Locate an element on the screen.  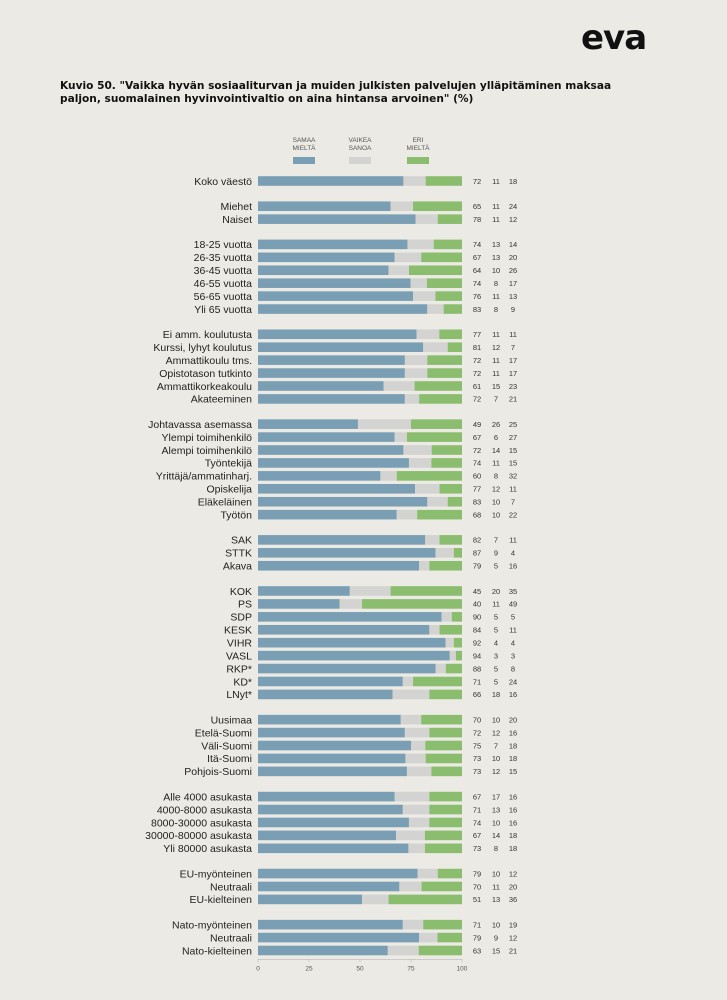
value-label: 36 is located at coordinates (513, 899).